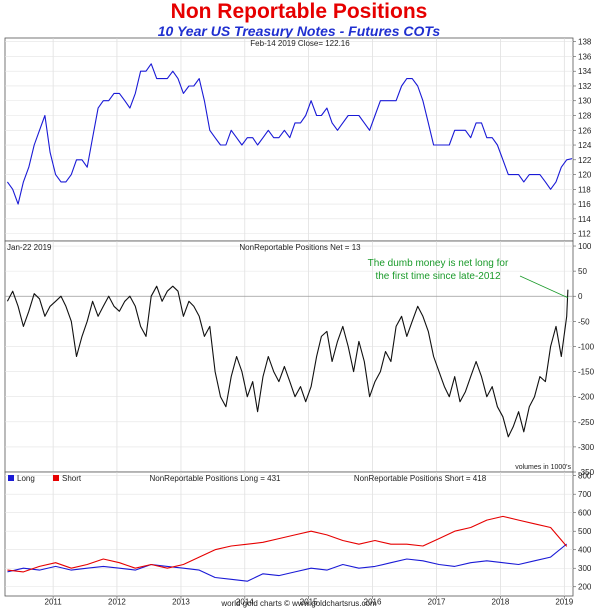 Image resolution: width=598 pixels, height=611 pixels. What do you see at coordinates (585, 246) in the screenshot?
I see `y-tick-label: 100` at bounding box center [585, 246].